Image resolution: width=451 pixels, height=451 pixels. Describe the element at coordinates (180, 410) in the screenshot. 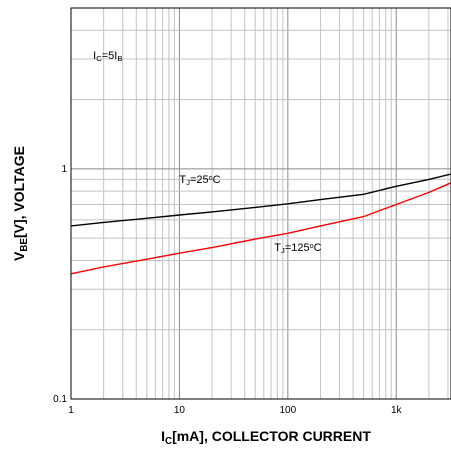

I see `x-tick-label: 10` at that location.